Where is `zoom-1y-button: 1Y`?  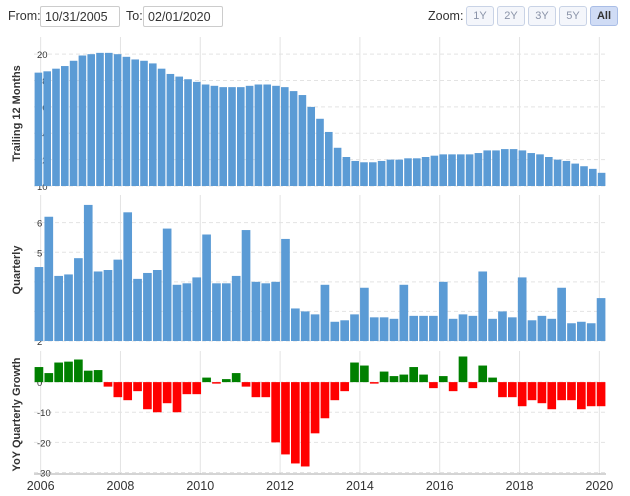 zoom-1y-button: 1Y is located at coordinates (480, 16).